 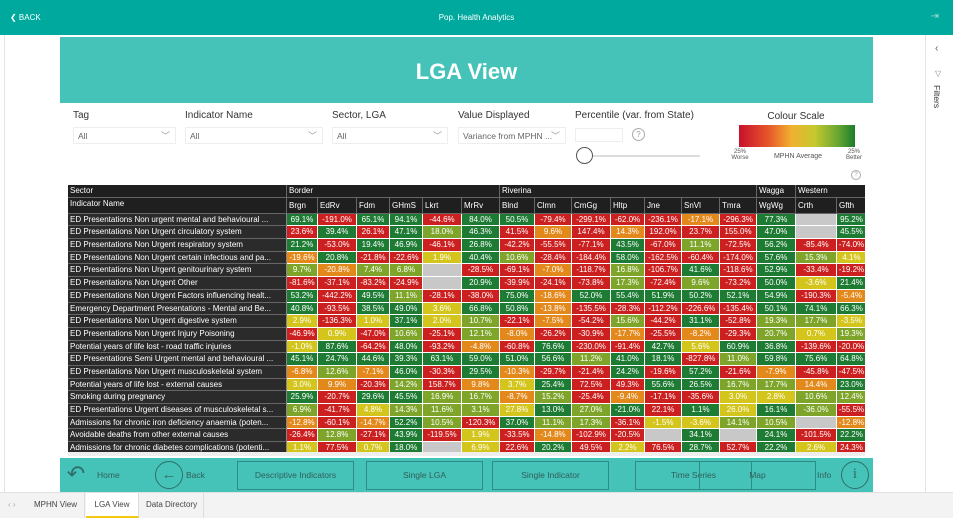 What do you see at coordinates (776, 271) in the screenshot?
I see `value-cell: 52.9%` at bounding box center [776, 271].